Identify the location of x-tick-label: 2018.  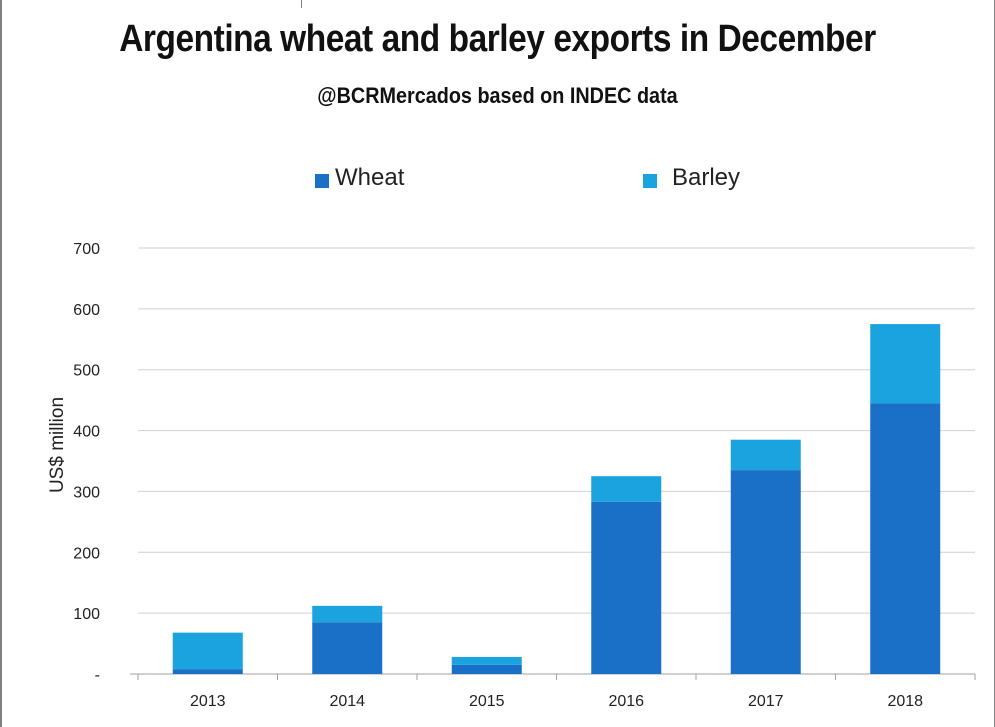
(905, 701).